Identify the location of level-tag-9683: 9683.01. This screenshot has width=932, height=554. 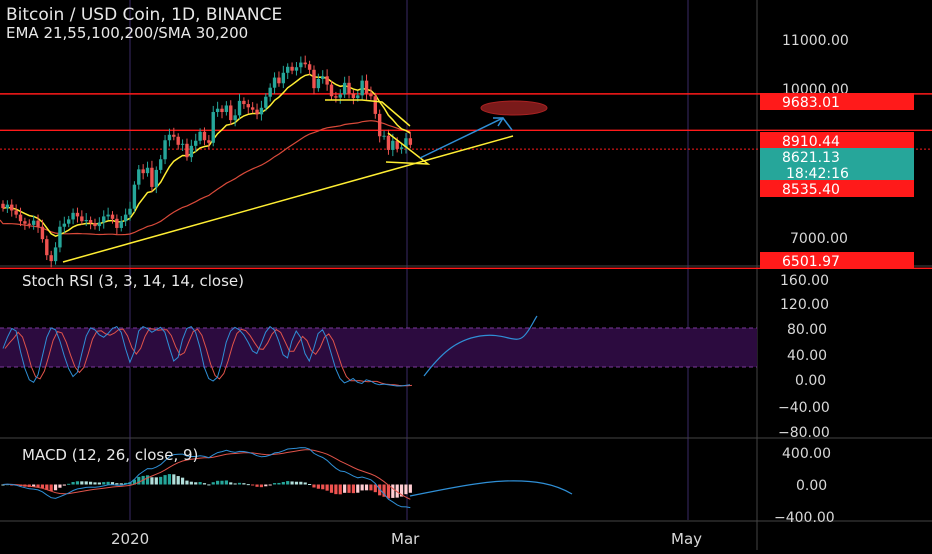
(811, 103).